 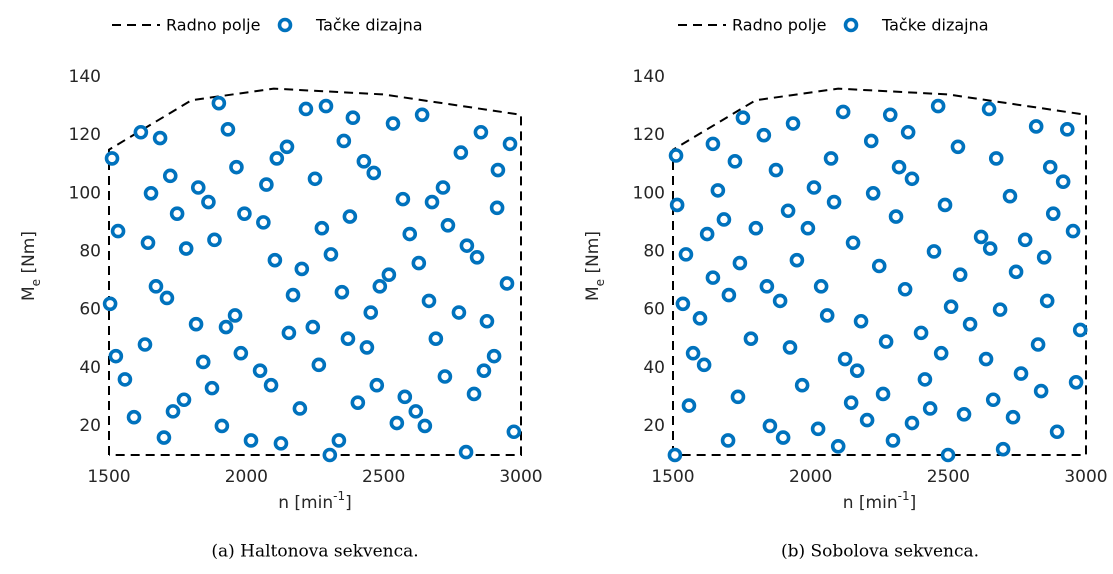 What do you see at coordinates (649, 135) in the screenshot?
I see `y-tick-label: 120` at bounding box center [649, 135].